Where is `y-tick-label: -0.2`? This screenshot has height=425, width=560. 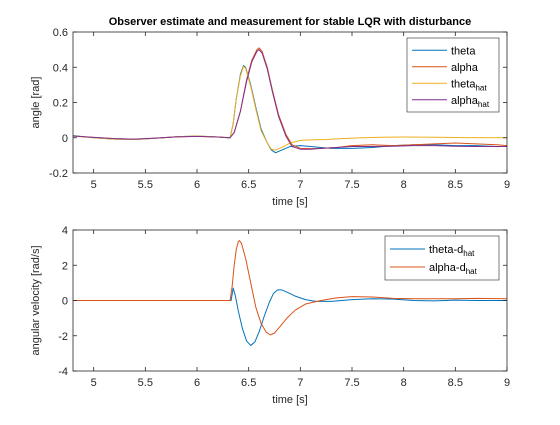
y-tick-label: -0.2 is located at coordinates (58, 174).